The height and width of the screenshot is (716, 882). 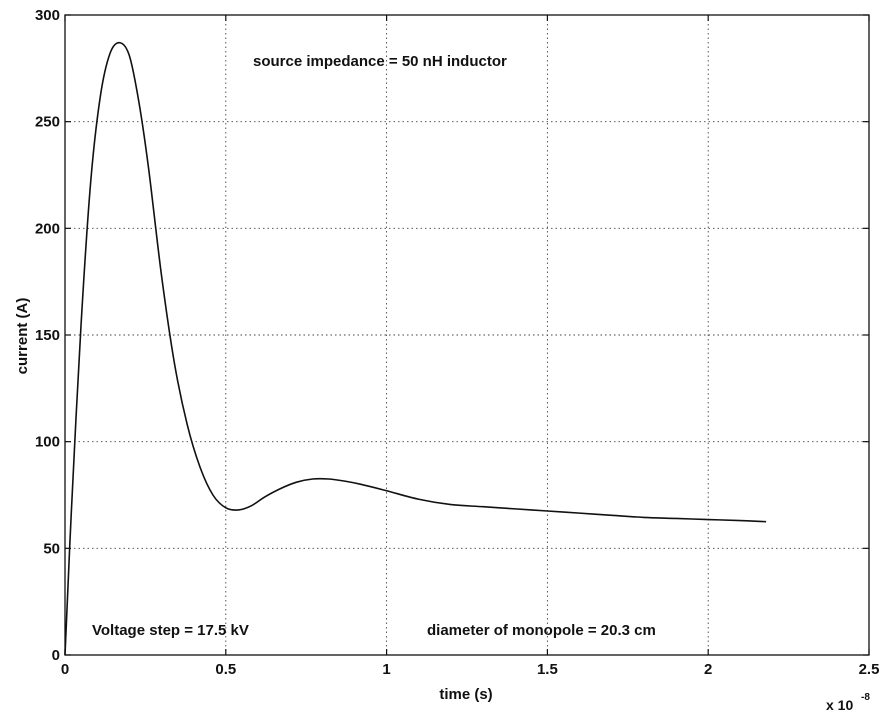 What do you see at coordinates (47, 228) in the screenshot?
I see `y-tick-label: 200` at bounding box center [47, 228].